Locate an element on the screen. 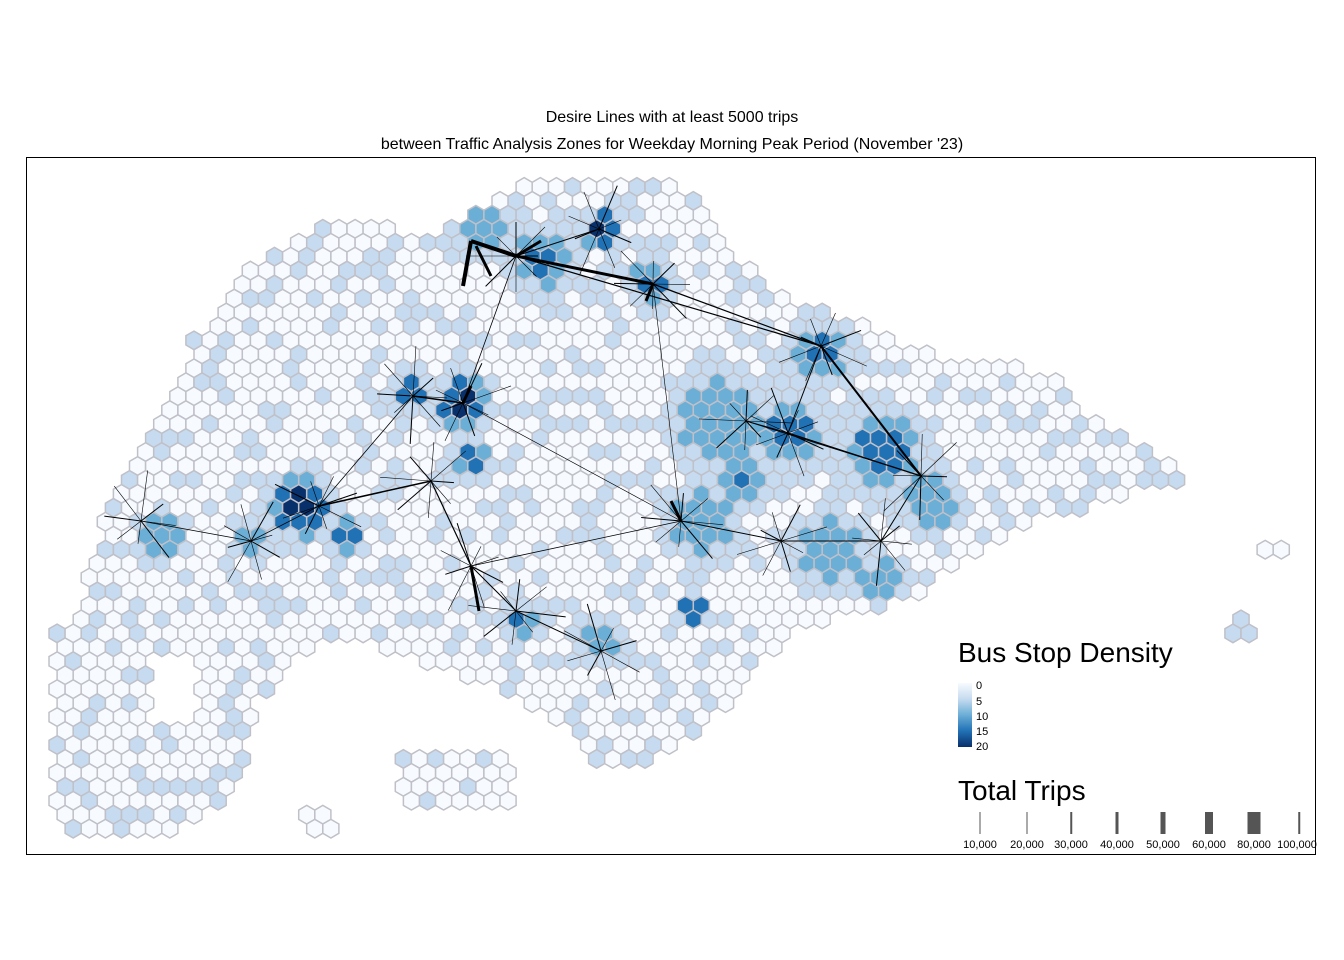  density-label-0: 0 is located at coordinates (979, 686).